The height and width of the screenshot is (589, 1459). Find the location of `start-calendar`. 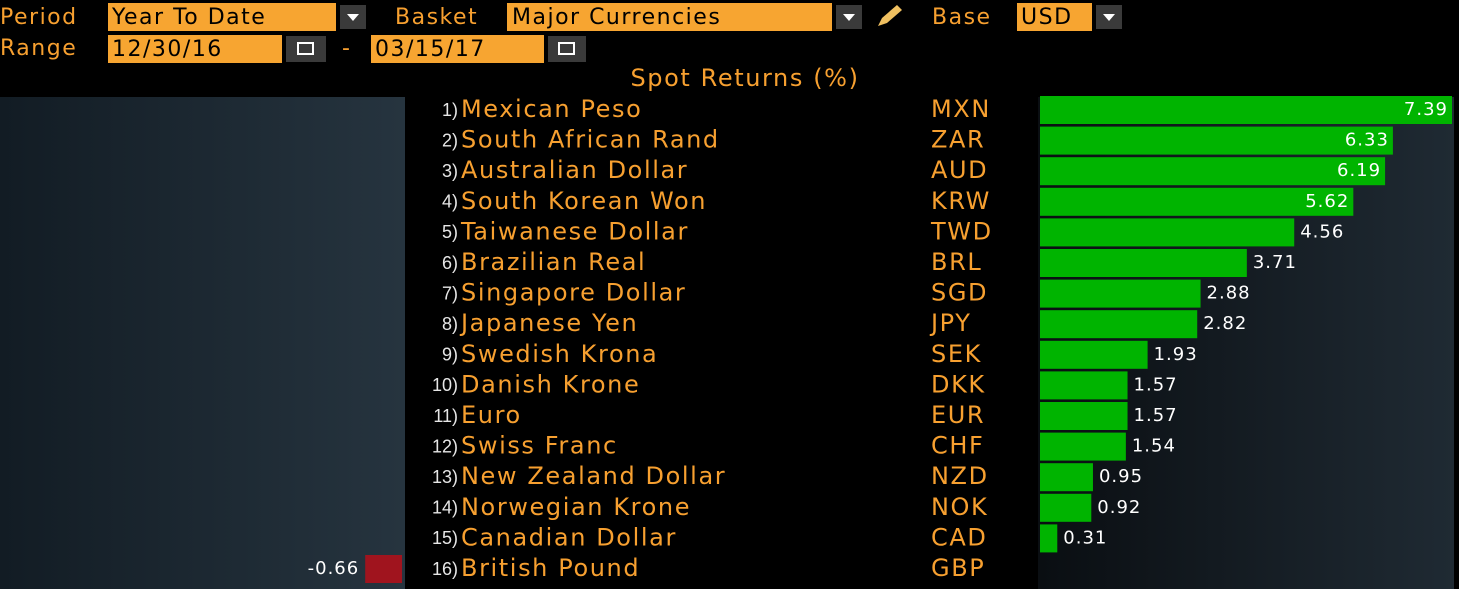

start-calendar is located at coordinates (306, 49).